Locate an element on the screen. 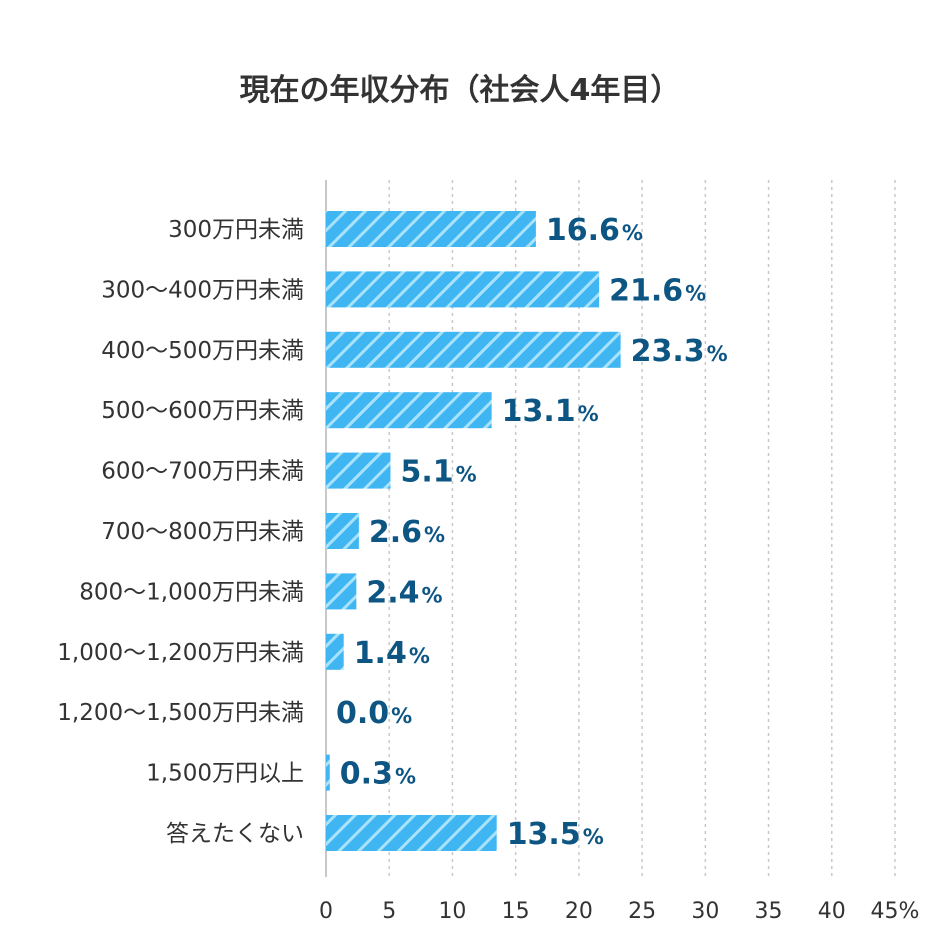 Image resolution: width=940 pixels, height=952 pixels. value-label: 5.1% is located at coordinates (438, 472).